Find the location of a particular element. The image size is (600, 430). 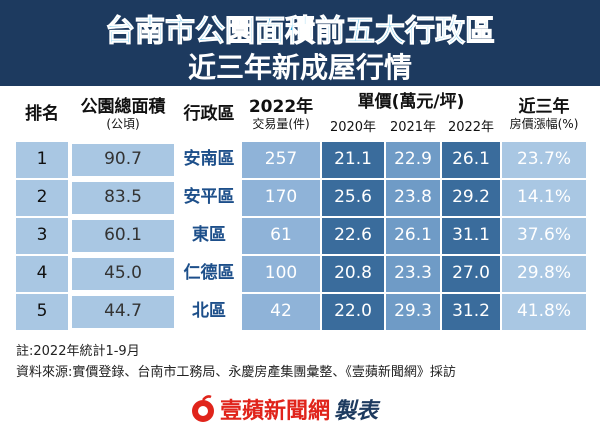

table-cell: 27.0 is located at coordinates (471, 274).